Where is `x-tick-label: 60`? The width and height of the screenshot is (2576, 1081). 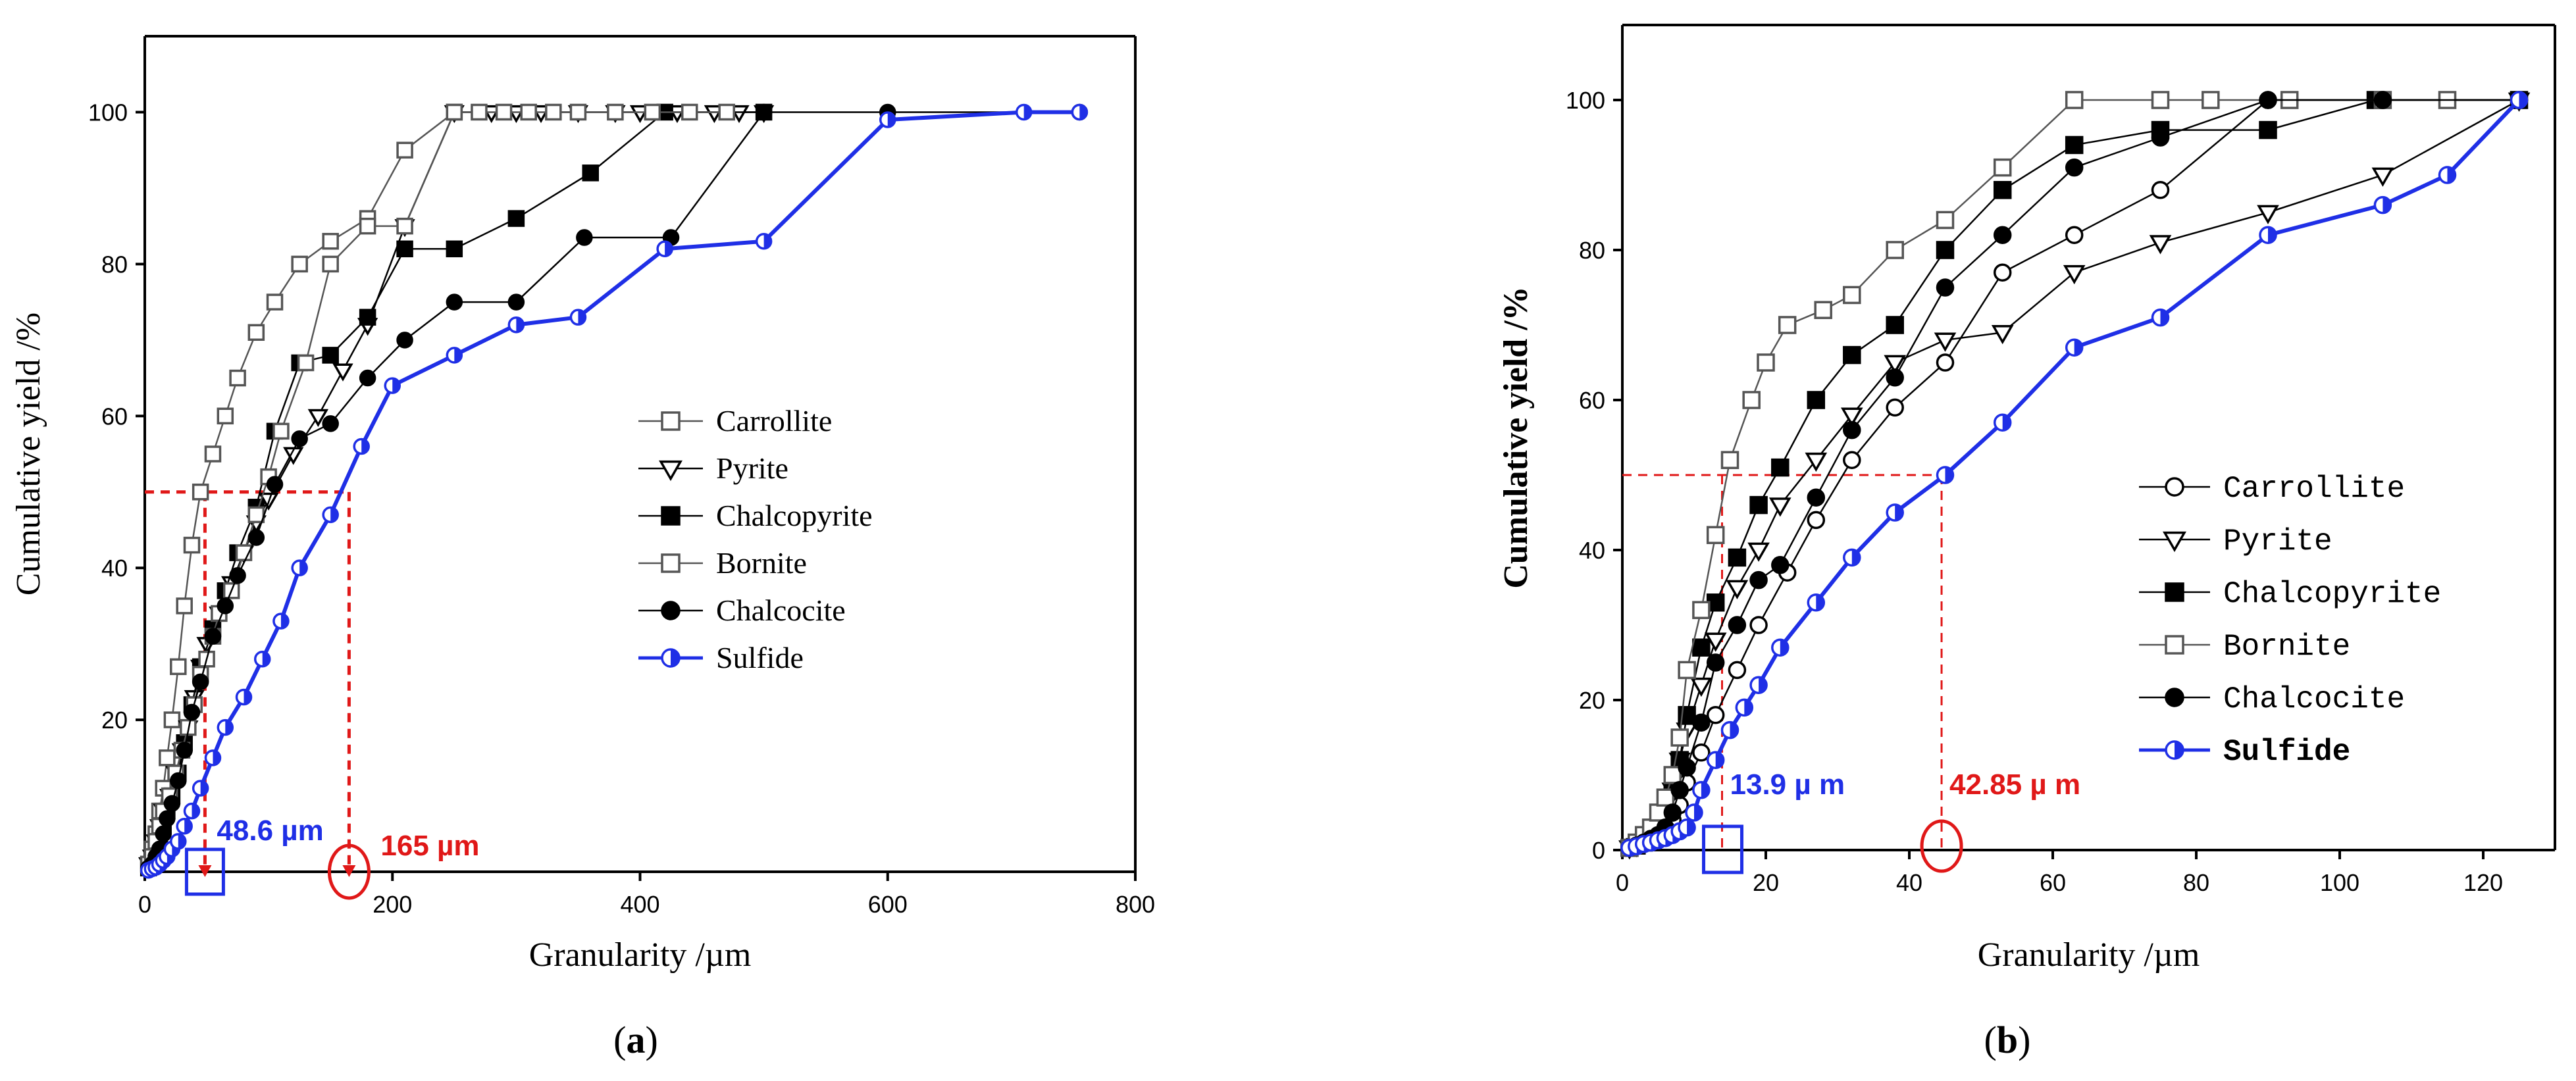
x-tick-label: 60 is located at coordinates (2053, 883).